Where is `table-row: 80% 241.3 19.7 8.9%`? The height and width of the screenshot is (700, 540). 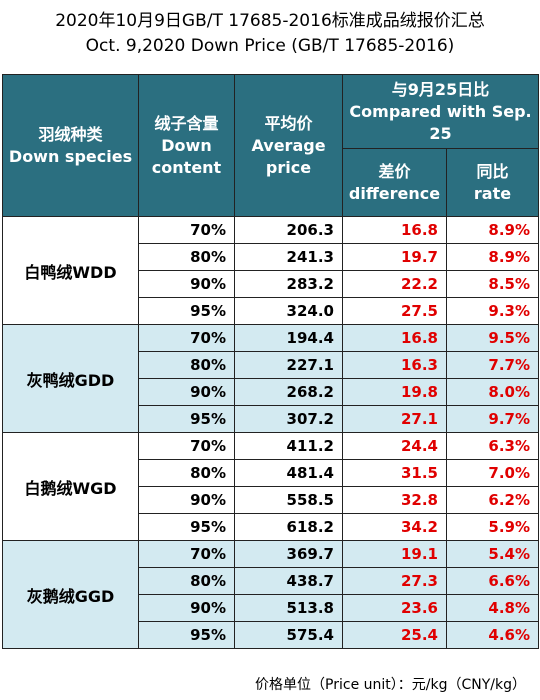 table-row: 80% 241.3 19.7 8.9% is located at coordinates (271, 257).